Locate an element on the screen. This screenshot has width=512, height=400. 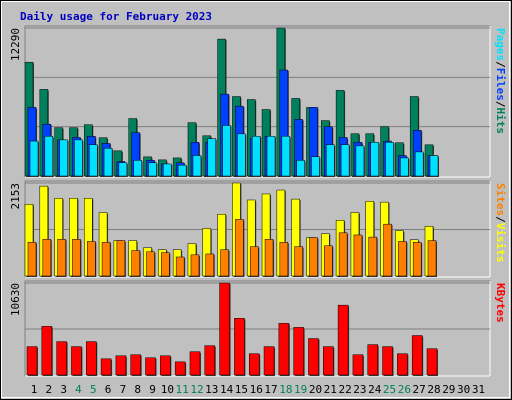
x-tick-label: 13 is located at coordinates (211, 389).